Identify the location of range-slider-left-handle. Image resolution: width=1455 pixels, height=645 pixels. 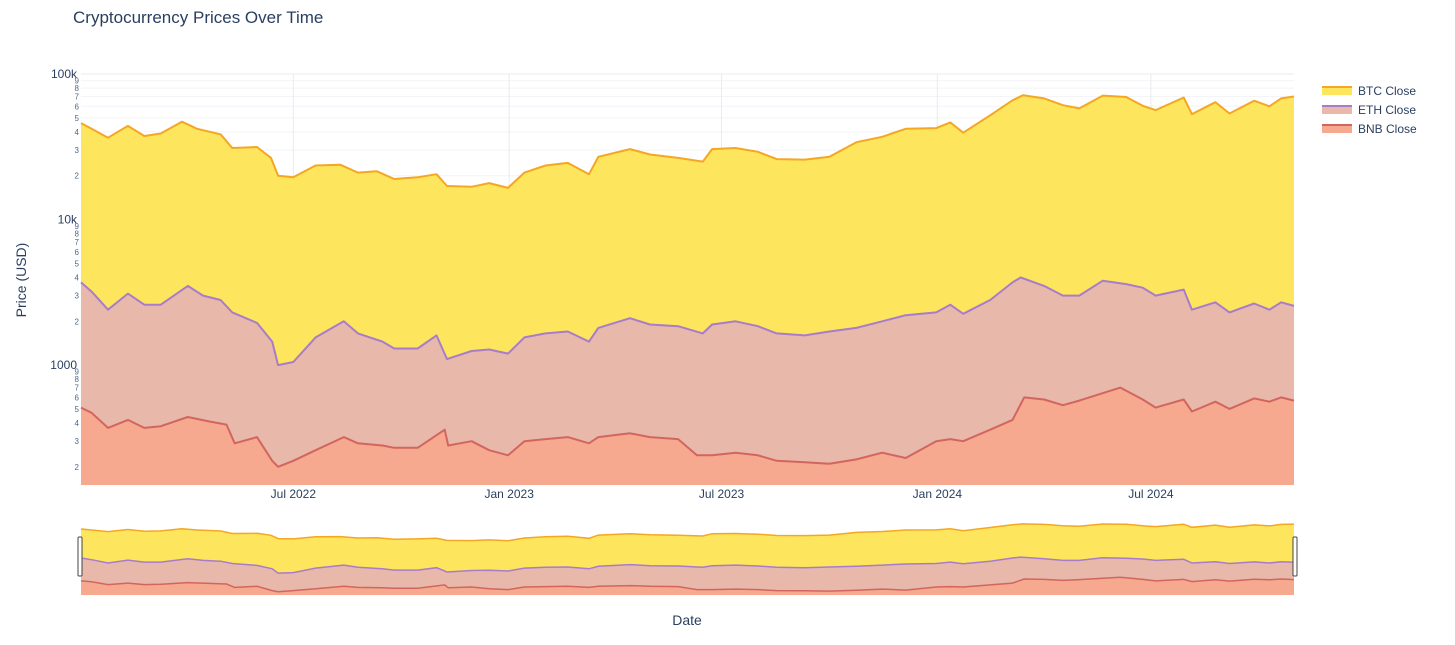
(80, 556).